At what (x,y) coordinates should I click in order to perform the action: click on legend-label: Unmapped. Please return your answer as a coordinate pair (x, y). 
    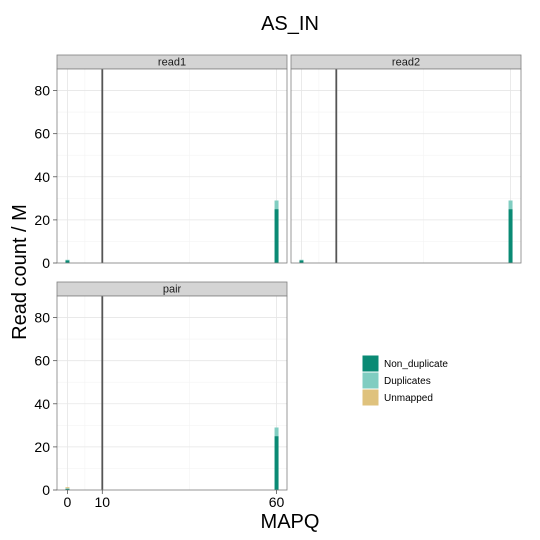
    Looking at the image, I should click on (408, 398).